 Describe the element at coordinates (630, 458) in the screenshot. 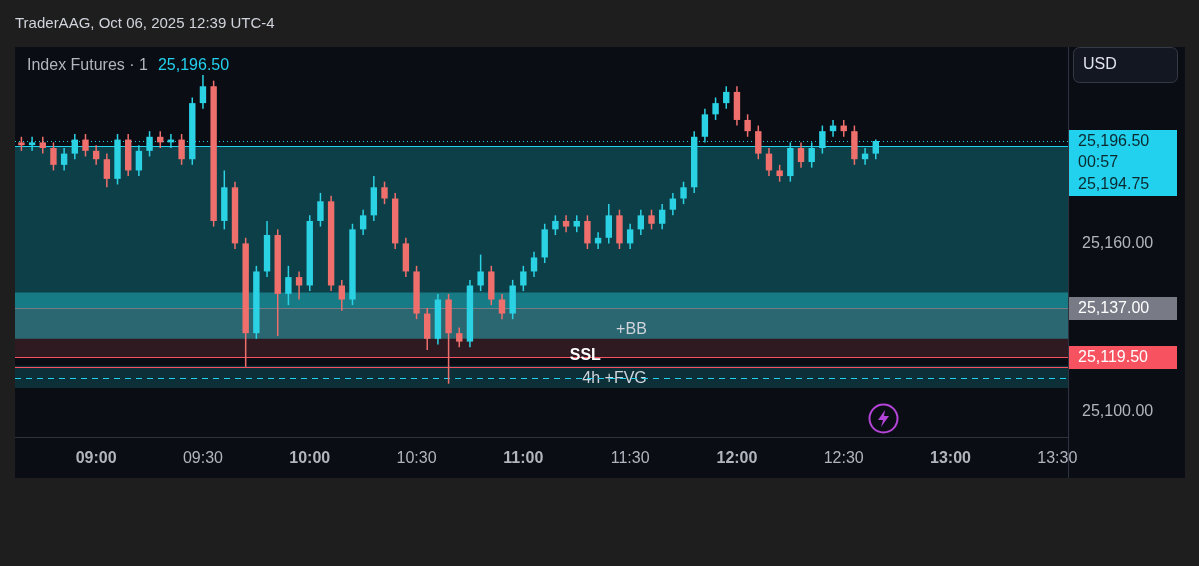

I see `x-tick-label: 11:30` at that location.